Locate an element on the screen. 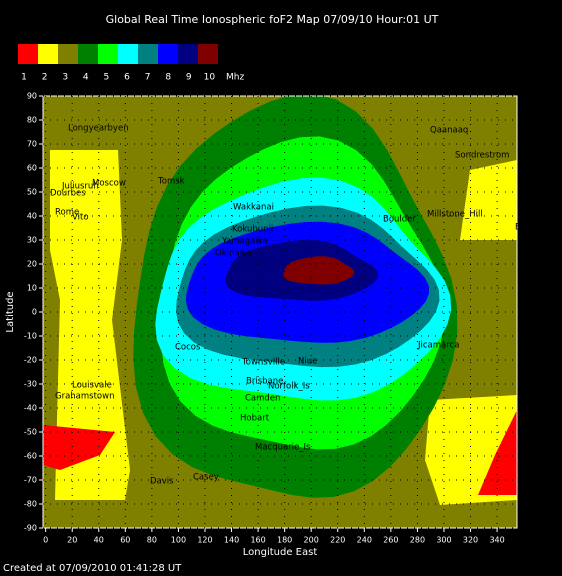 The image size is (562, 576). y-tick-label: 80 is located at coordinates (32, 120).